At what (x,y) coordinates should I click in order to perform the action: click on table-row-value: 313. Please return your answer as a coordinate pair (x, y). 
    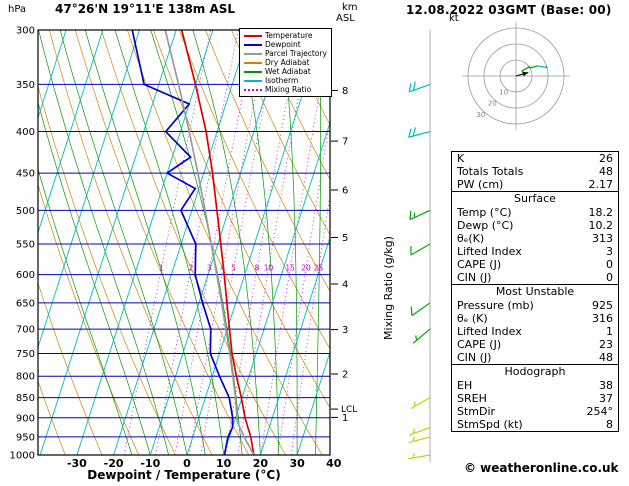
    Looking at the image, I should click on (602, 238).